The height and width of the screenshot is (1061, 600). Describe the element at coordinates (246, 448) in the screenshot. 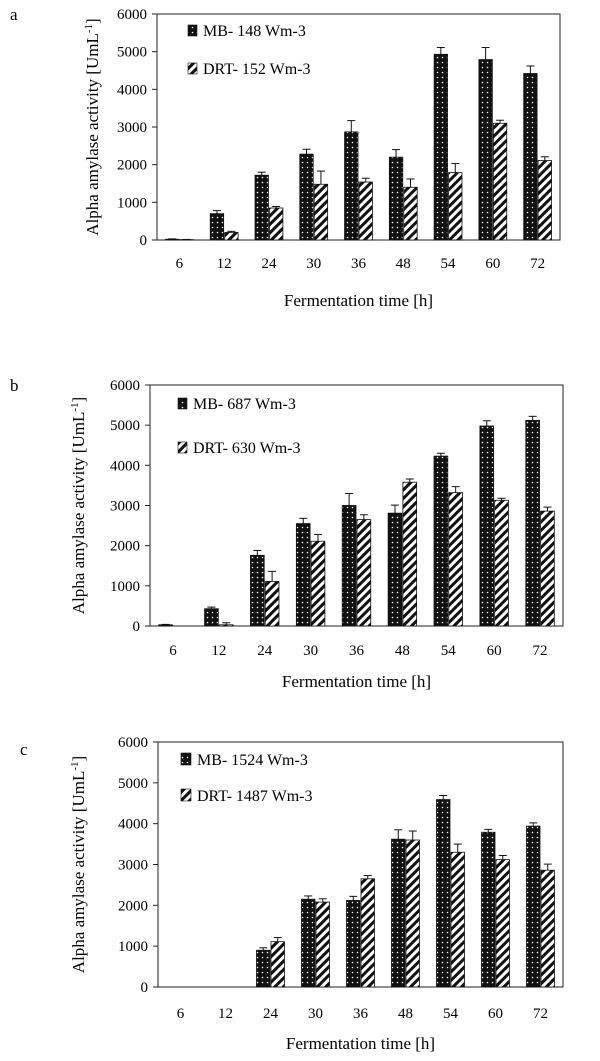

I see `legend-label: DRT- 630 Wm-3` at that location.